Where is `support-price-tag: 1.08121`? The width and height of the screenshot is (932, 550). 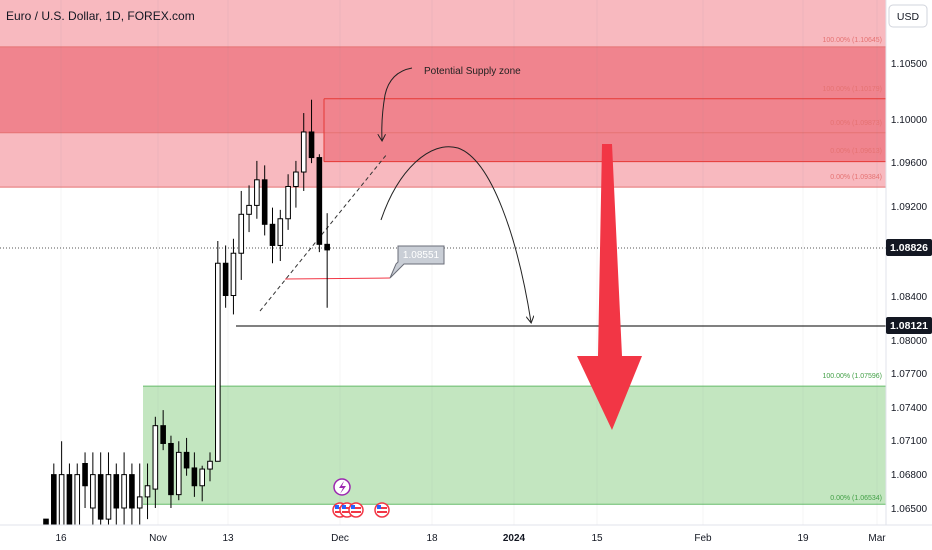
support-price-tag: 1.08121 is located at coordinates (909, 325).